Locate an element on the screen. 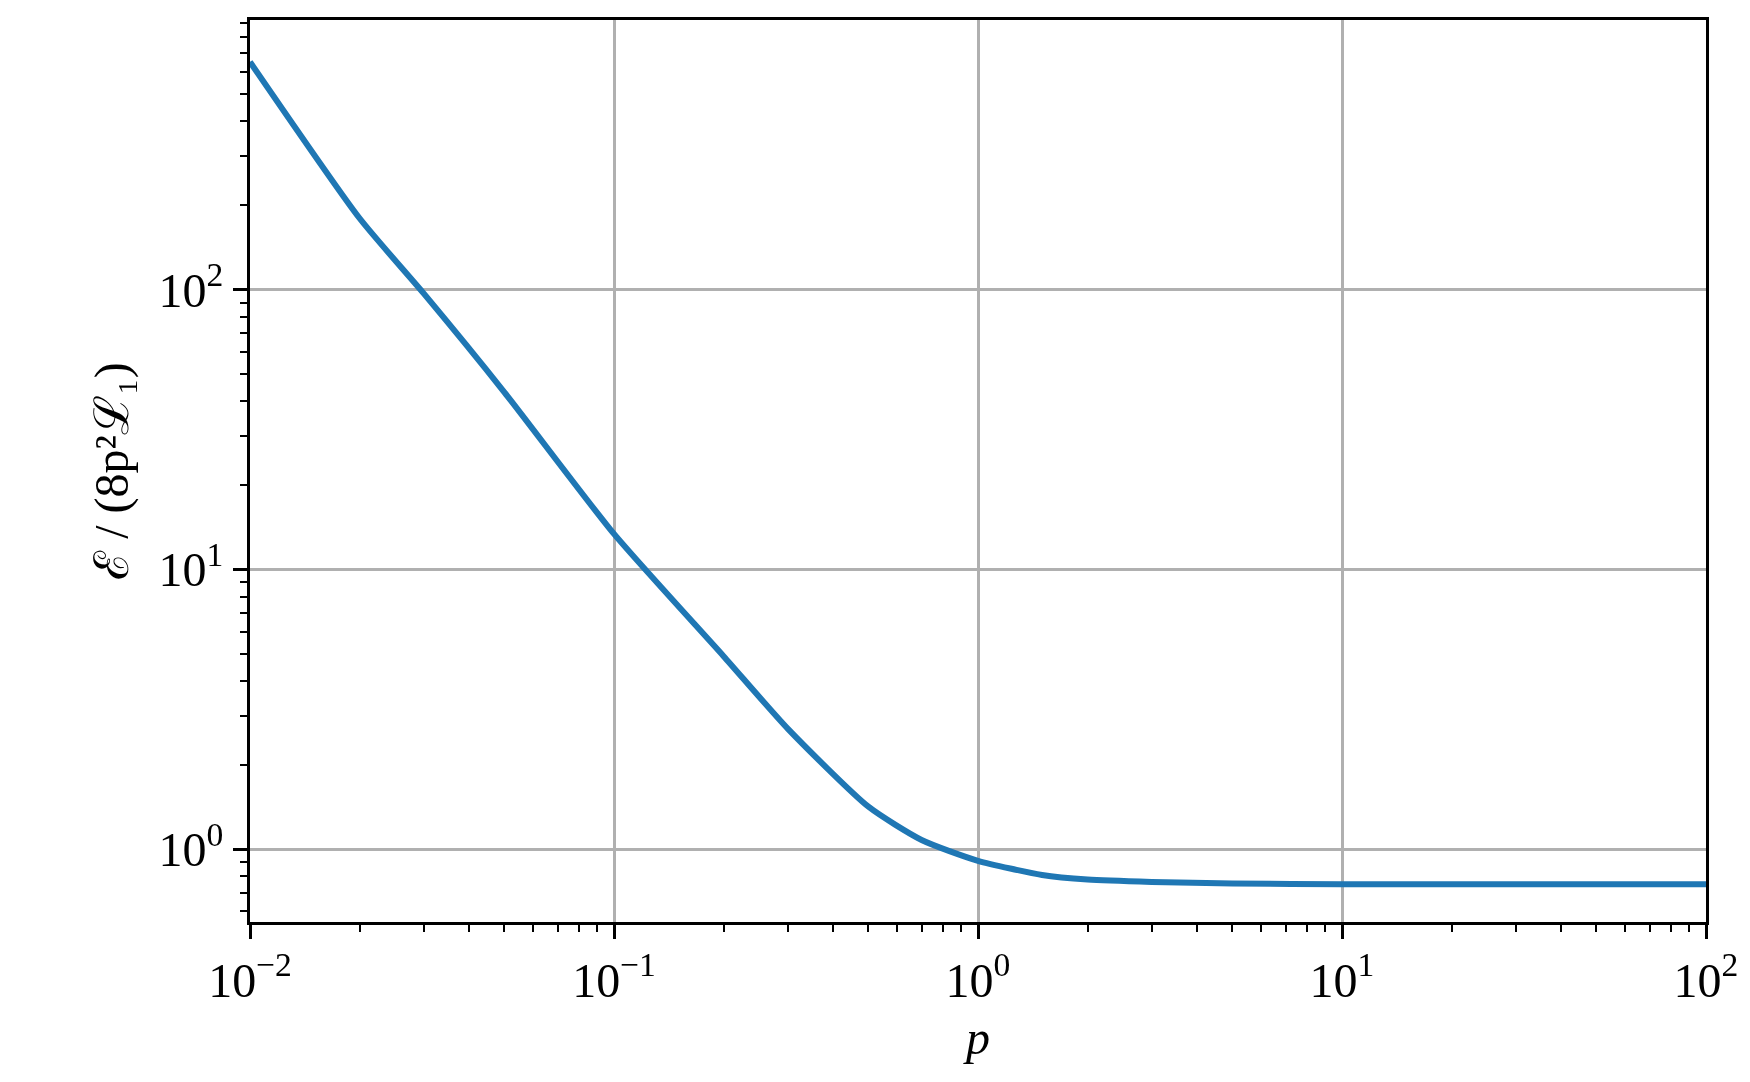 The height and width of the screenshot is (1082, 1750). x-tick-label: 10$^{1}$ is located at coordinates (1342, 976).